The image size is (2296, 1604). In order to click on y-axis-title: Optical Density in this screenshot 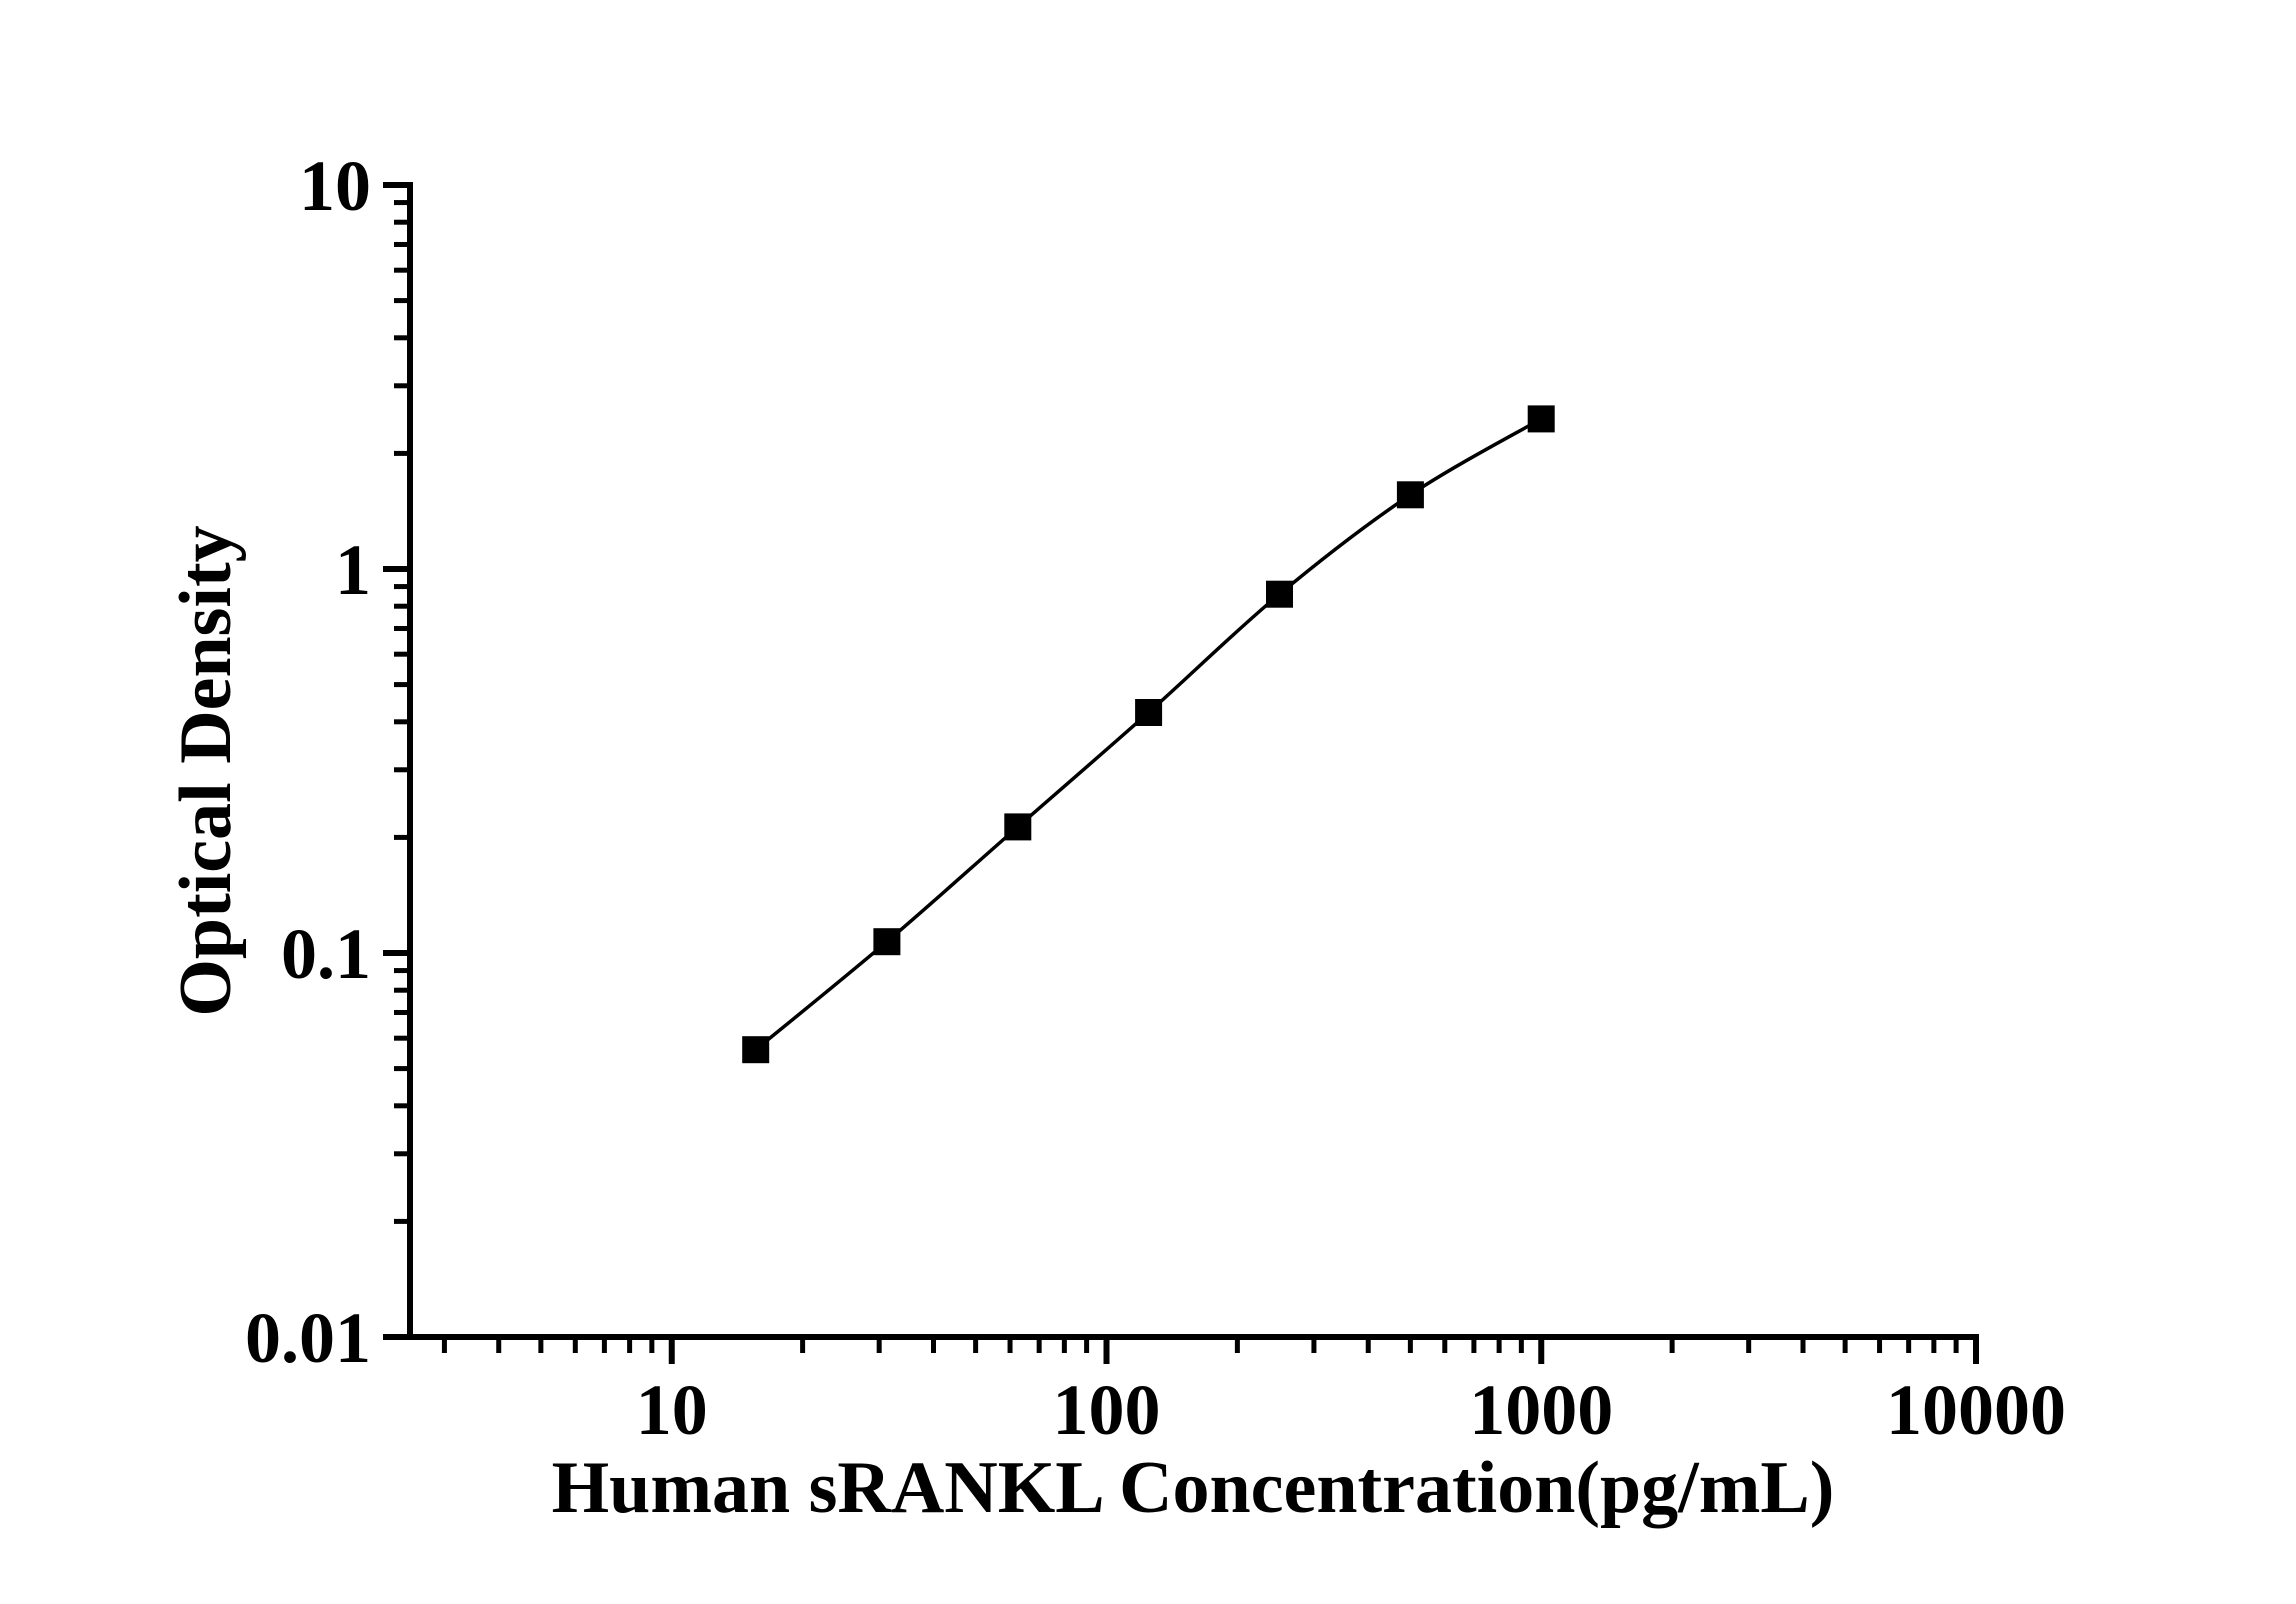, I will do `click(206, 770)`.